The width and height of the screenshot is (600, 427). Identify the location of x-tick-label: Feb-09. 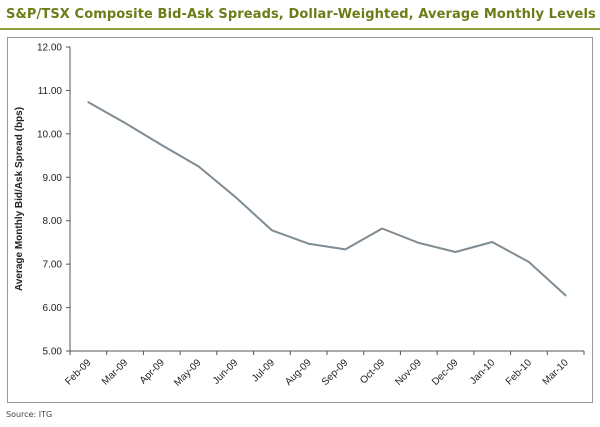
(78, 372).